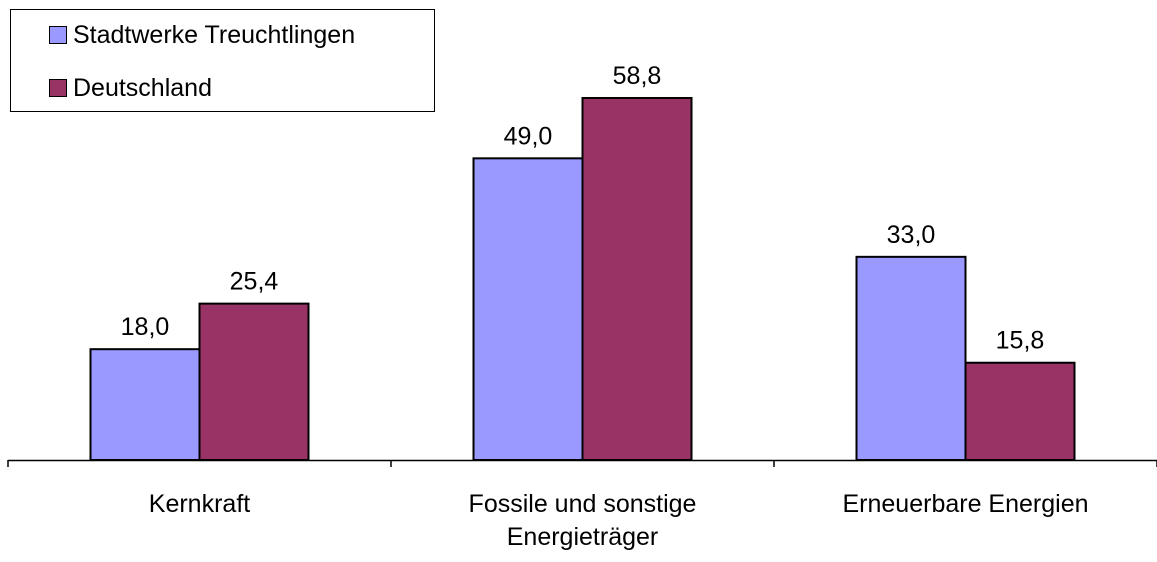 This screenshot has height=562, width=1157. What do you see at coordinates (142, 87) in the screenshot?
I see `legend-label-deutschland: Deutschland` at bounding box center [142, 87].